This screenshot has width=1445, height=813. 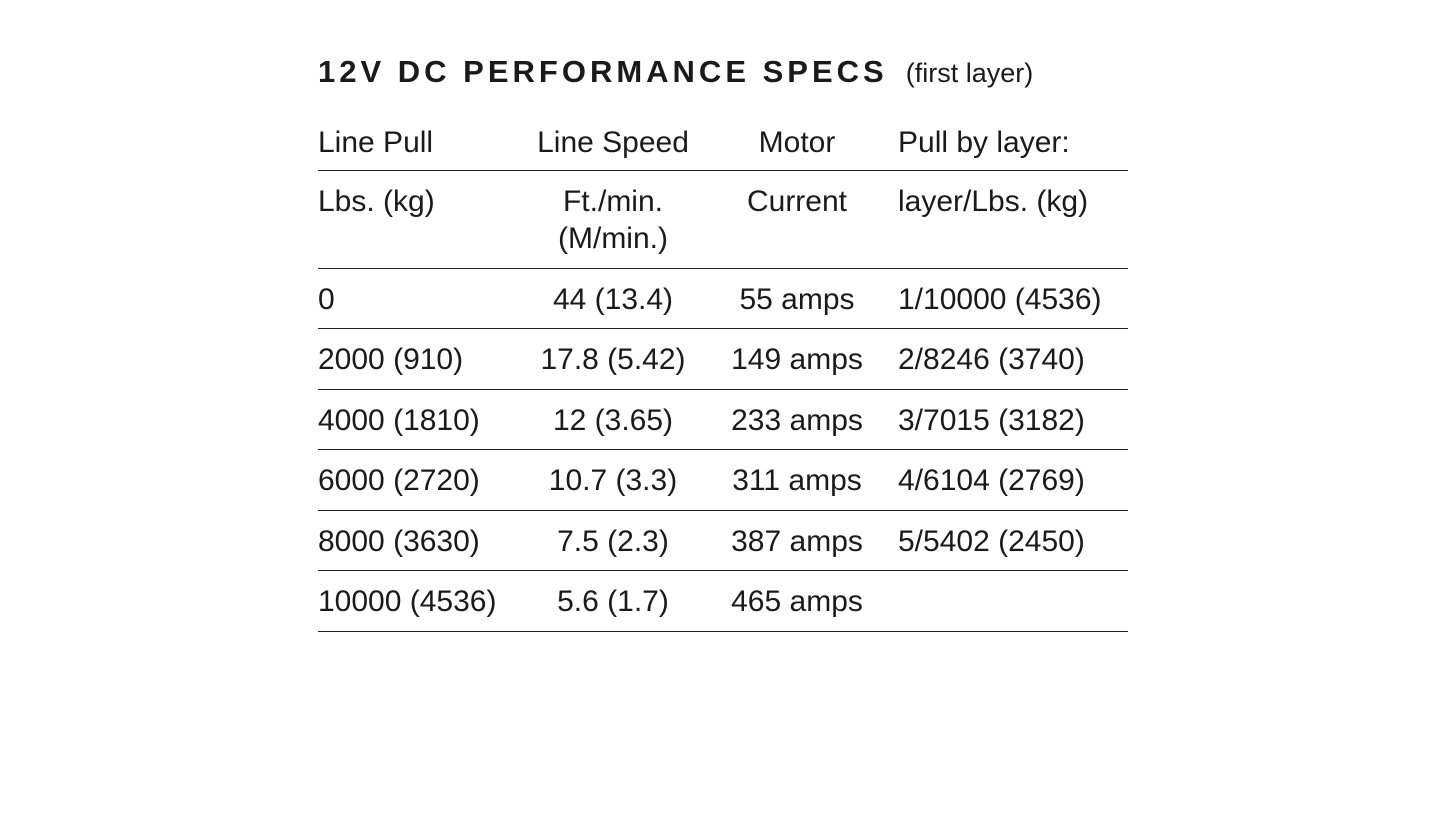 I want to click on cell: 3/7015 (3182), so click(x=991, y=420).